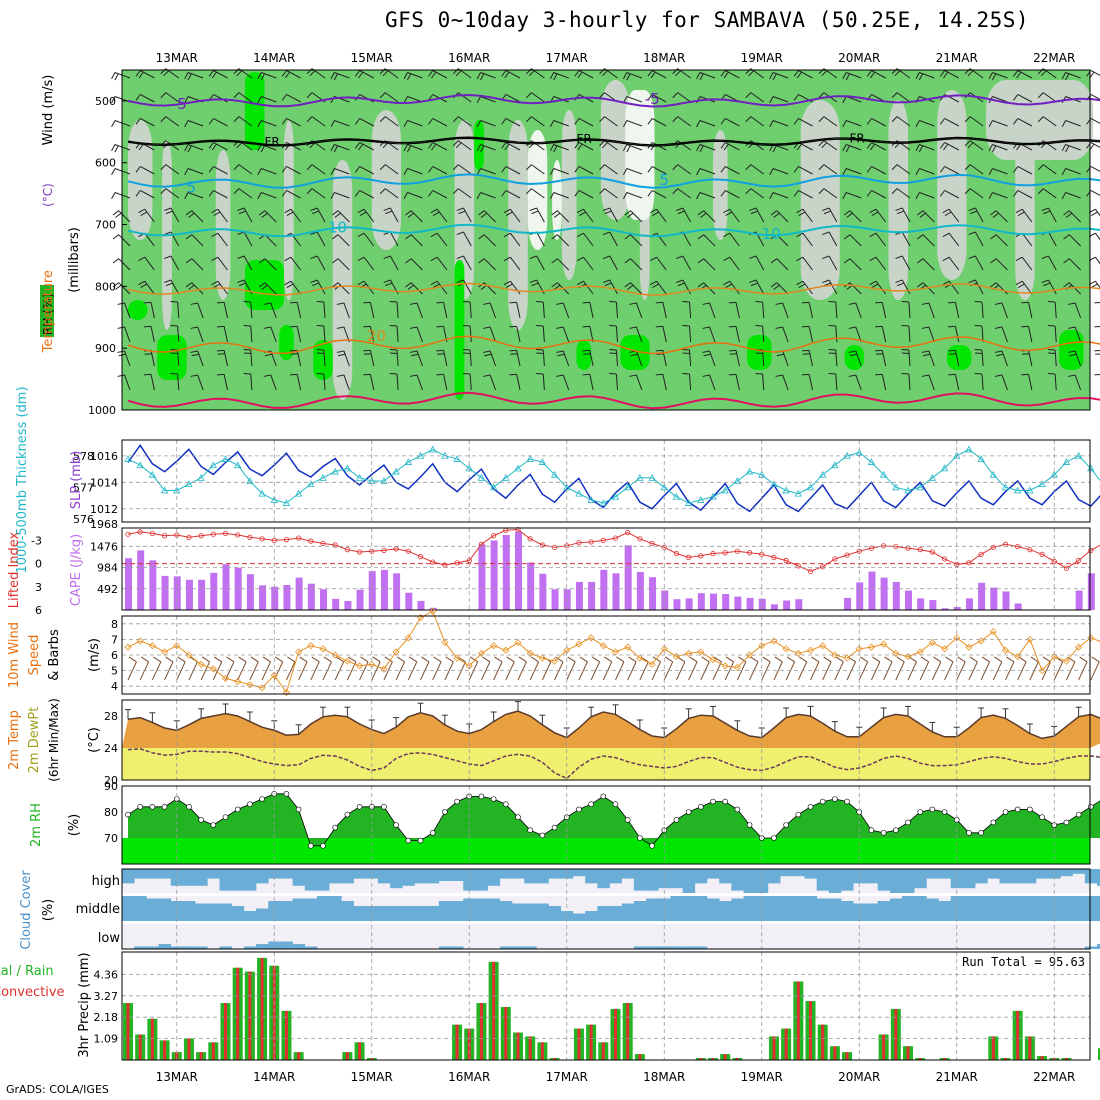  Describe the element at coordinates (83, 519) in the screenshot. I see `thickness-tick-label: 576` at that location.